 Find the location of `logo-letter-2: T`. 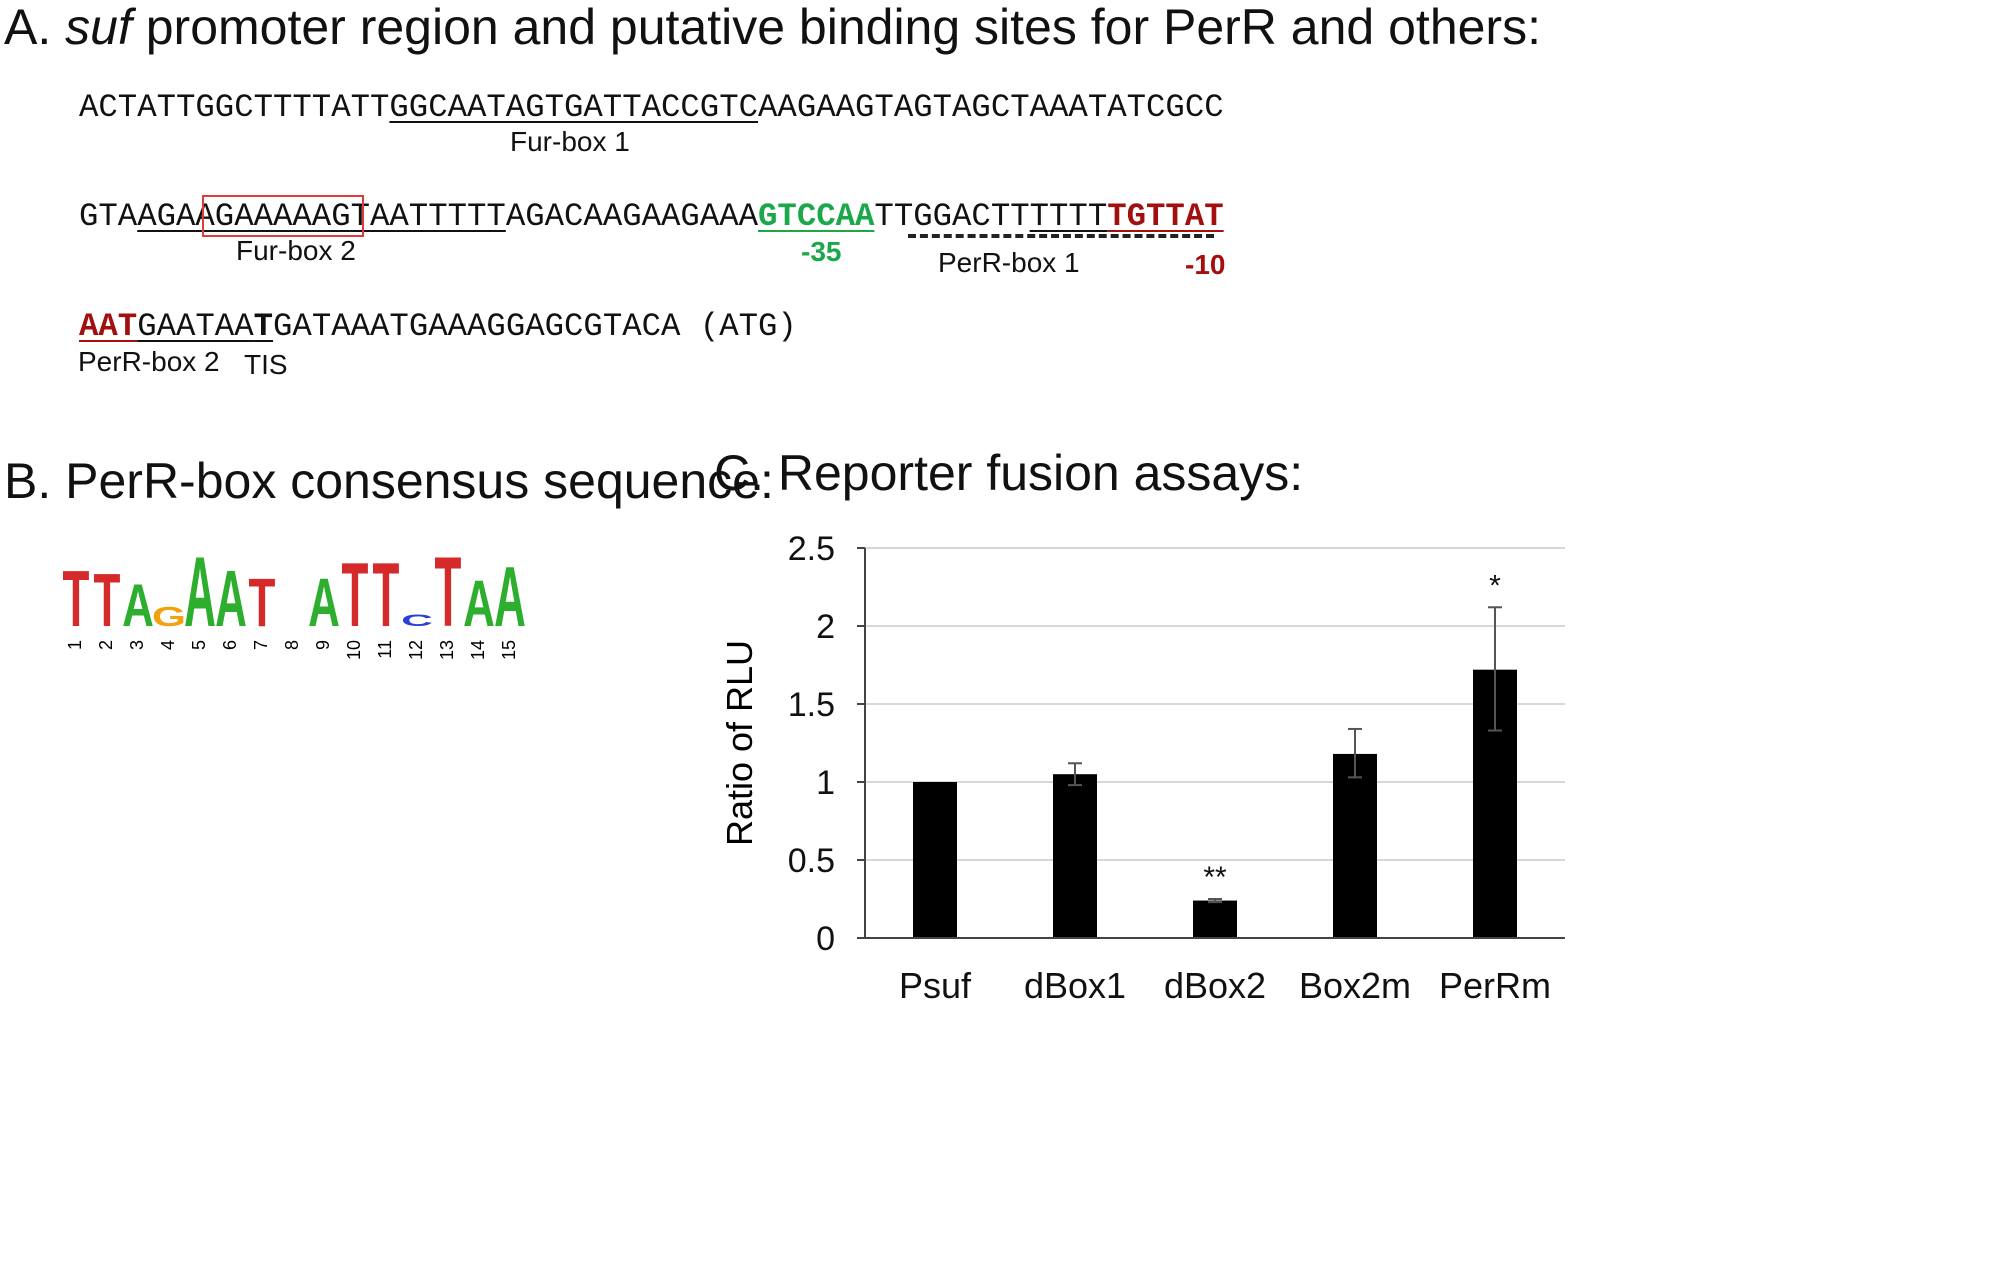

logo-letter-2: T is located at coordinates (107, 601).